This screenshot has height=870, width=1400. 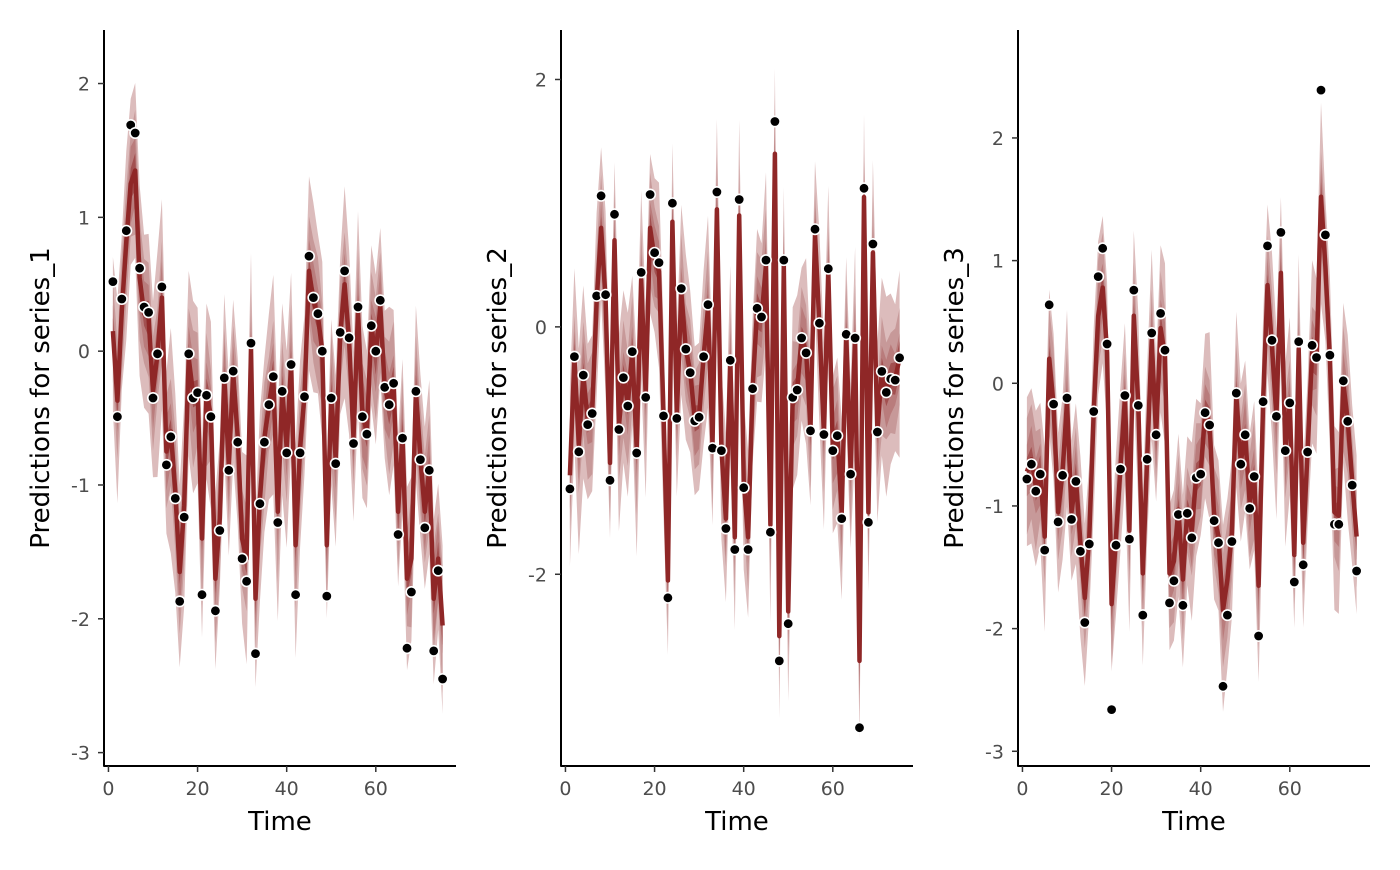 What do you see at coordinates (1111, 789) in the screenshot?
I see `x-tick-label: 20` at bounding box center [1111, 789].